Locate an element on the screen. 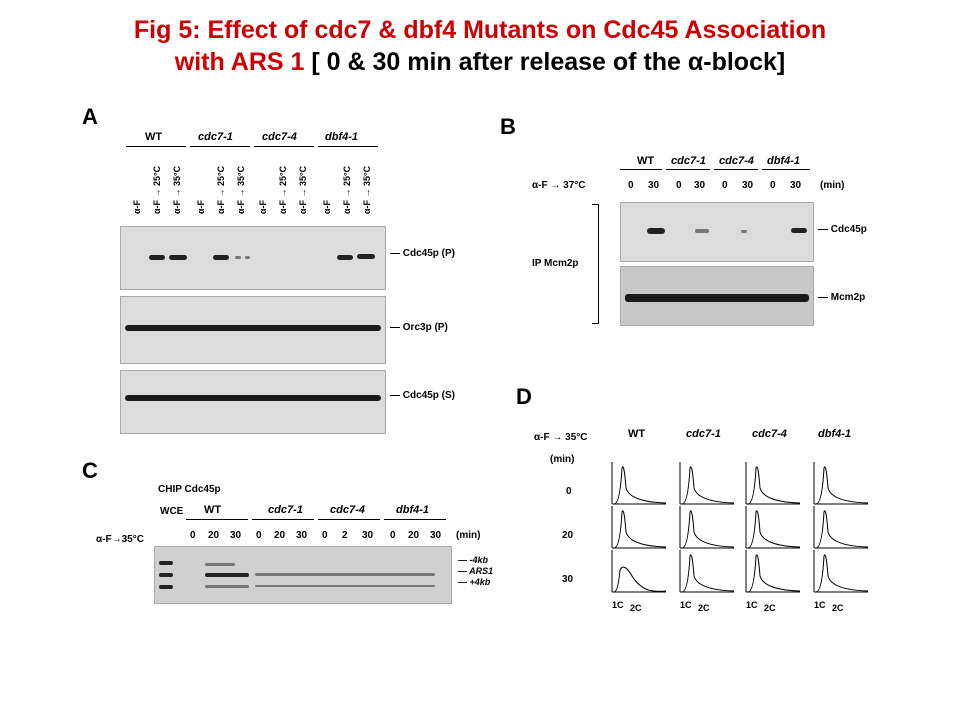 The height and width of the screenshot is (720, 960). panel-b-group-wt: WT is located at coordinates (646, 161).